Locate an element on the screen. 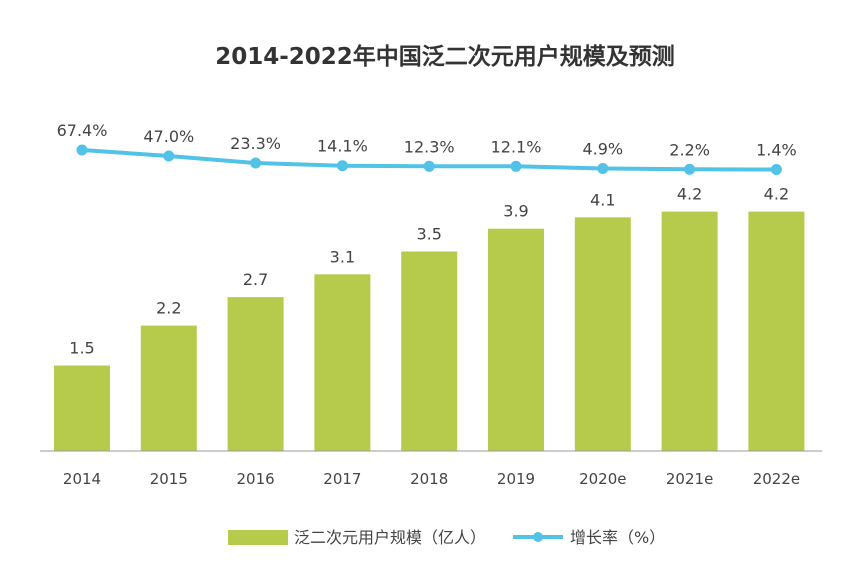 The height and width of the screenshot is (568, 855). growth-rate-label: 67.4% is located at coordinates (82, 130).